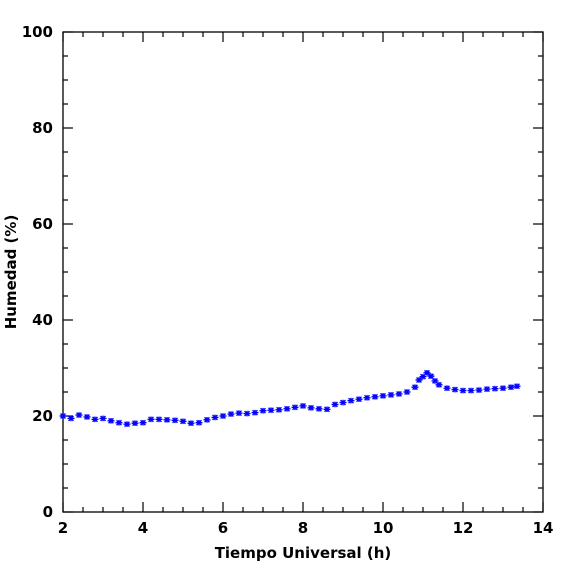 The height and width of the screenshot is (574, 574). Describe the element at coordinates (42, 224) in the screenshot. I see `y-tick-label: 60` at that location.